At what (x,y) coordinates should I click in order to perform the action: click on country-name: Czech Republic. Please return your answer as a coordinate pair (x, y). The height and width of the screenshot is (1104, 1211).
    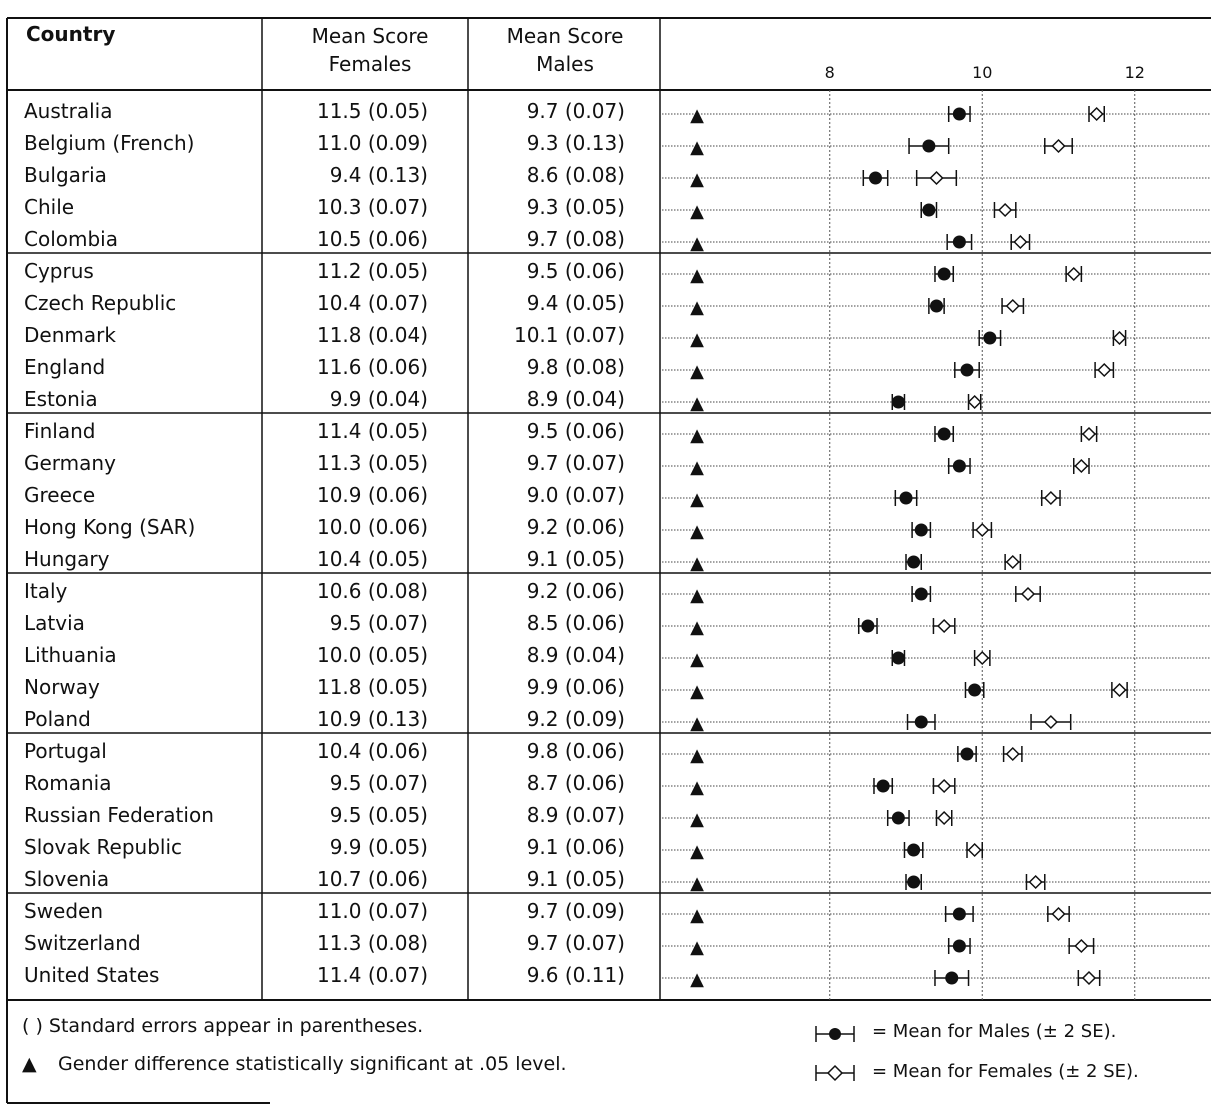
    Looking at the image, I should click on (100, 303).